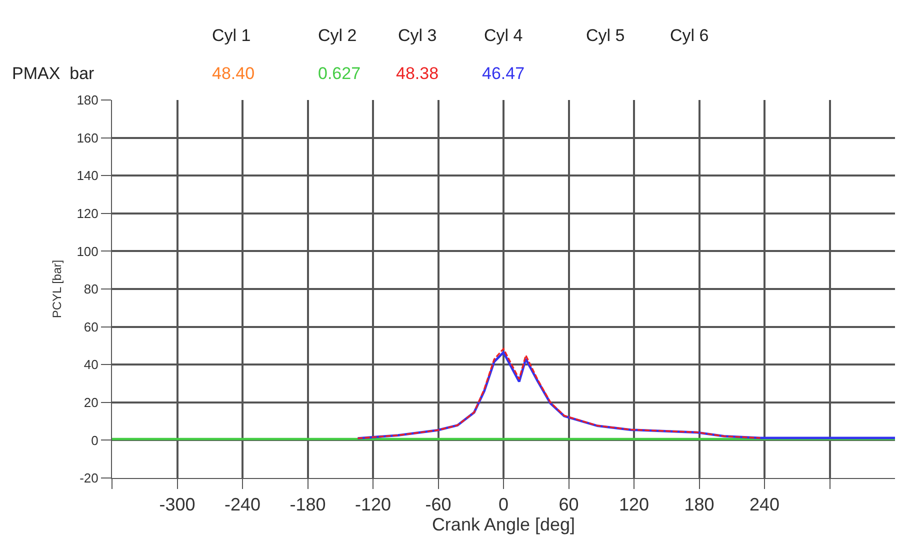  Describe the element at coordinates (373, 504) in the screenshot. I see `x-tick-label: -120` at that location.